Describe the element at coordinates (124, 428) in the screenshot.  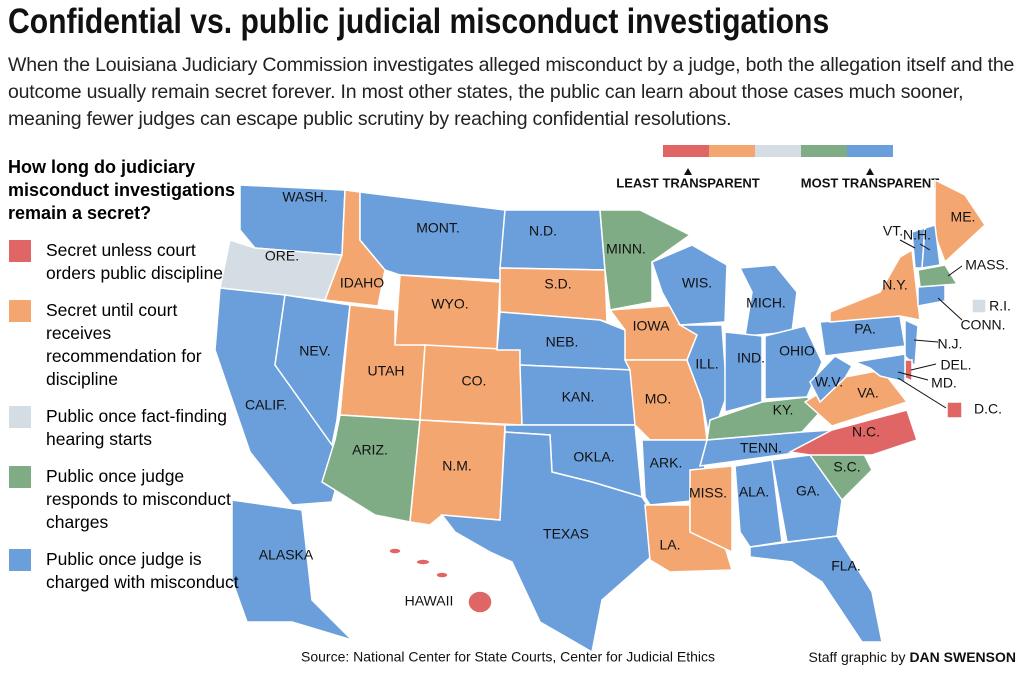
I see `legend-item: Public once fact-finding hearing starts` at that location.